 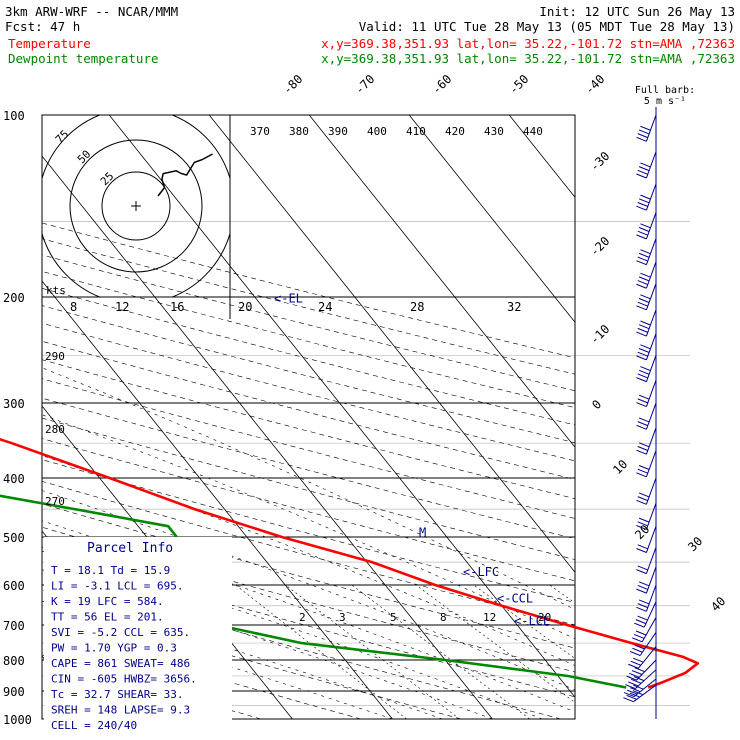 I want to click on speed-label: 8, so click(x=73, y=307).